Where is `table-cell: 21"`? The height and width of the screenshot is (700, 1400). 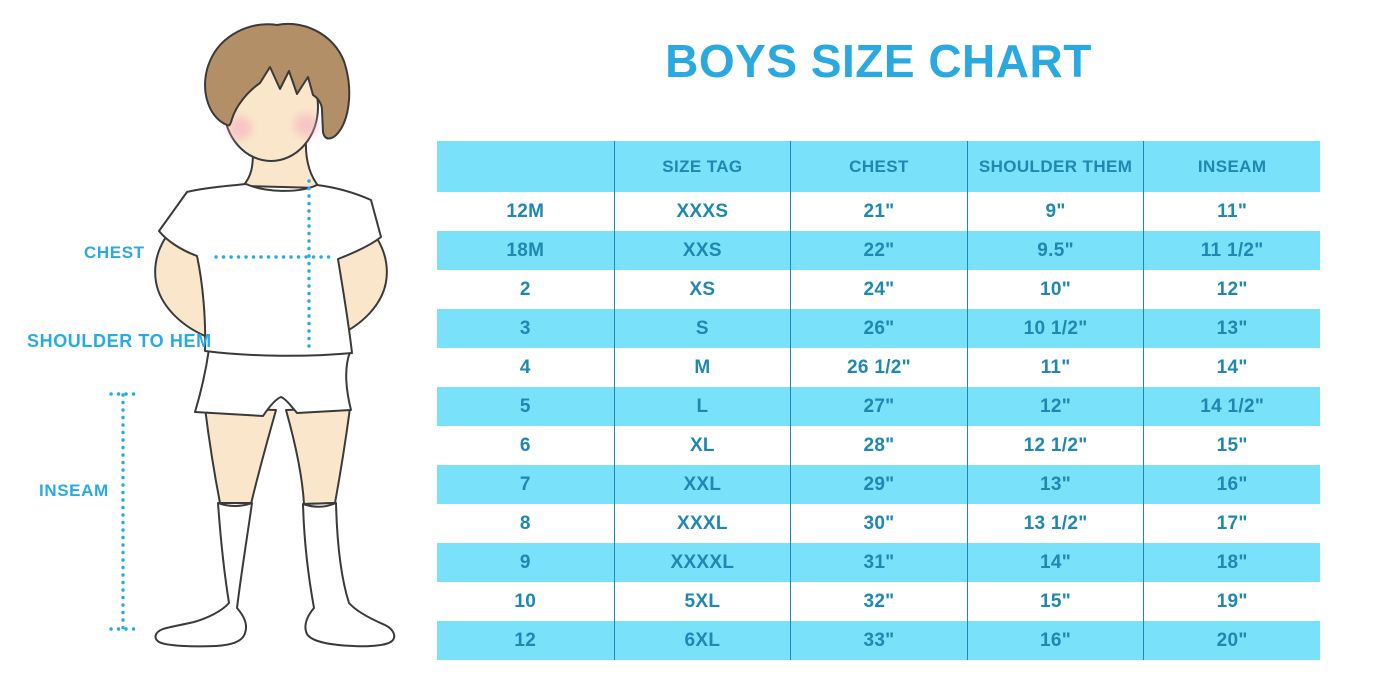
table-cell: 21" is located at coordinates (878, 211).